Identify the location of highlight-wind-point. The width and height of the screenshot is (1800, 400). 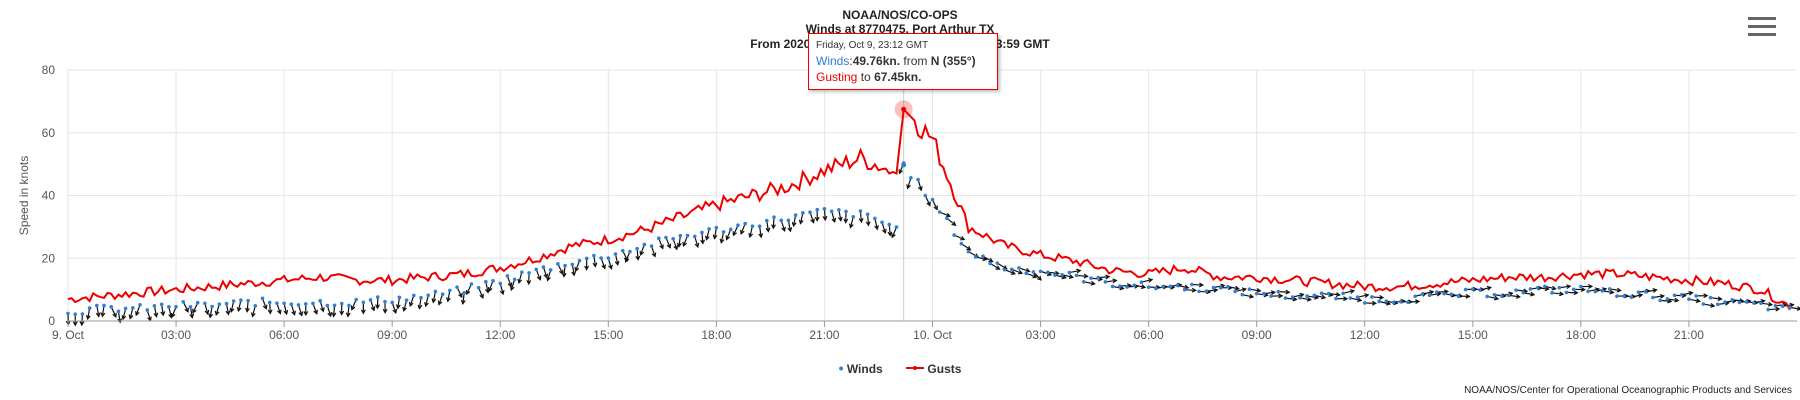
(904, 165).